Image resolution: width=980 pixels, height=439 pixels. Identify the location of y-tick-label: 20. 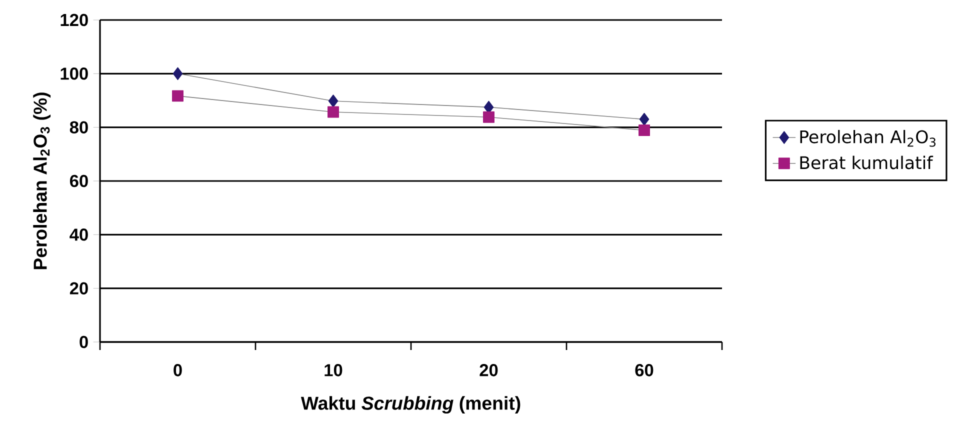
(79, 288).